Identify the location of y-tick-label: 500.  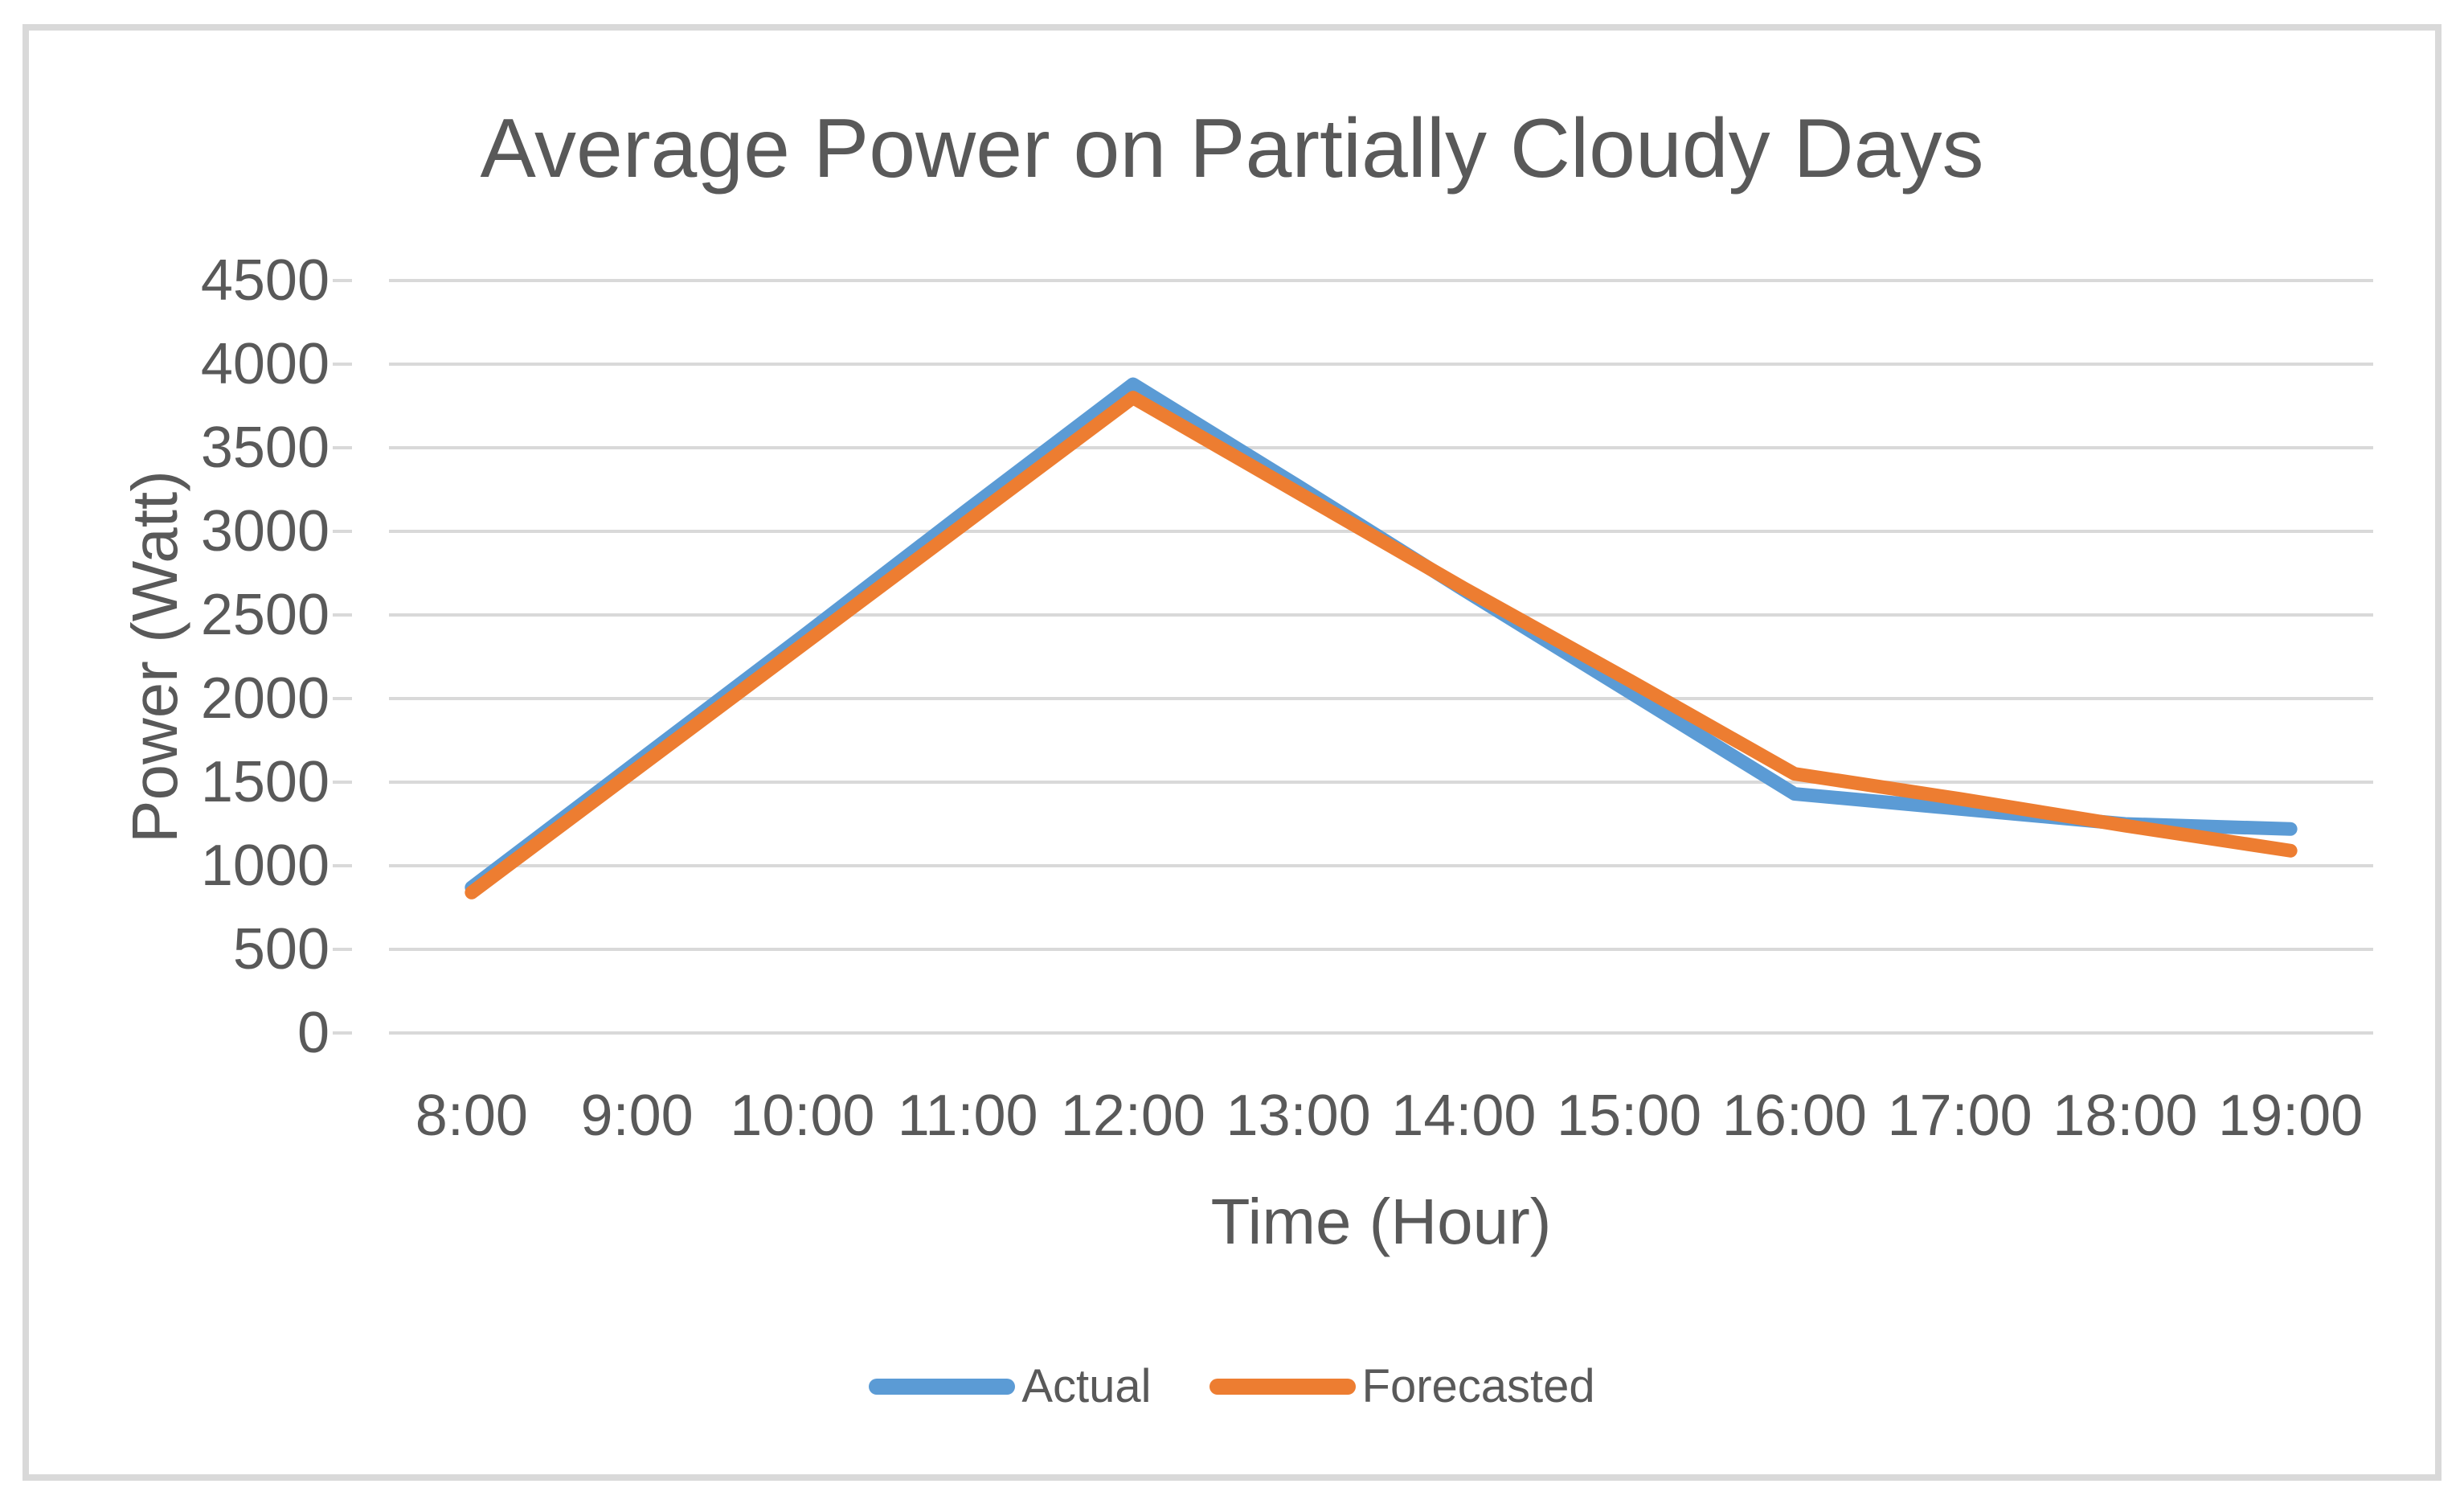
(280, 949).